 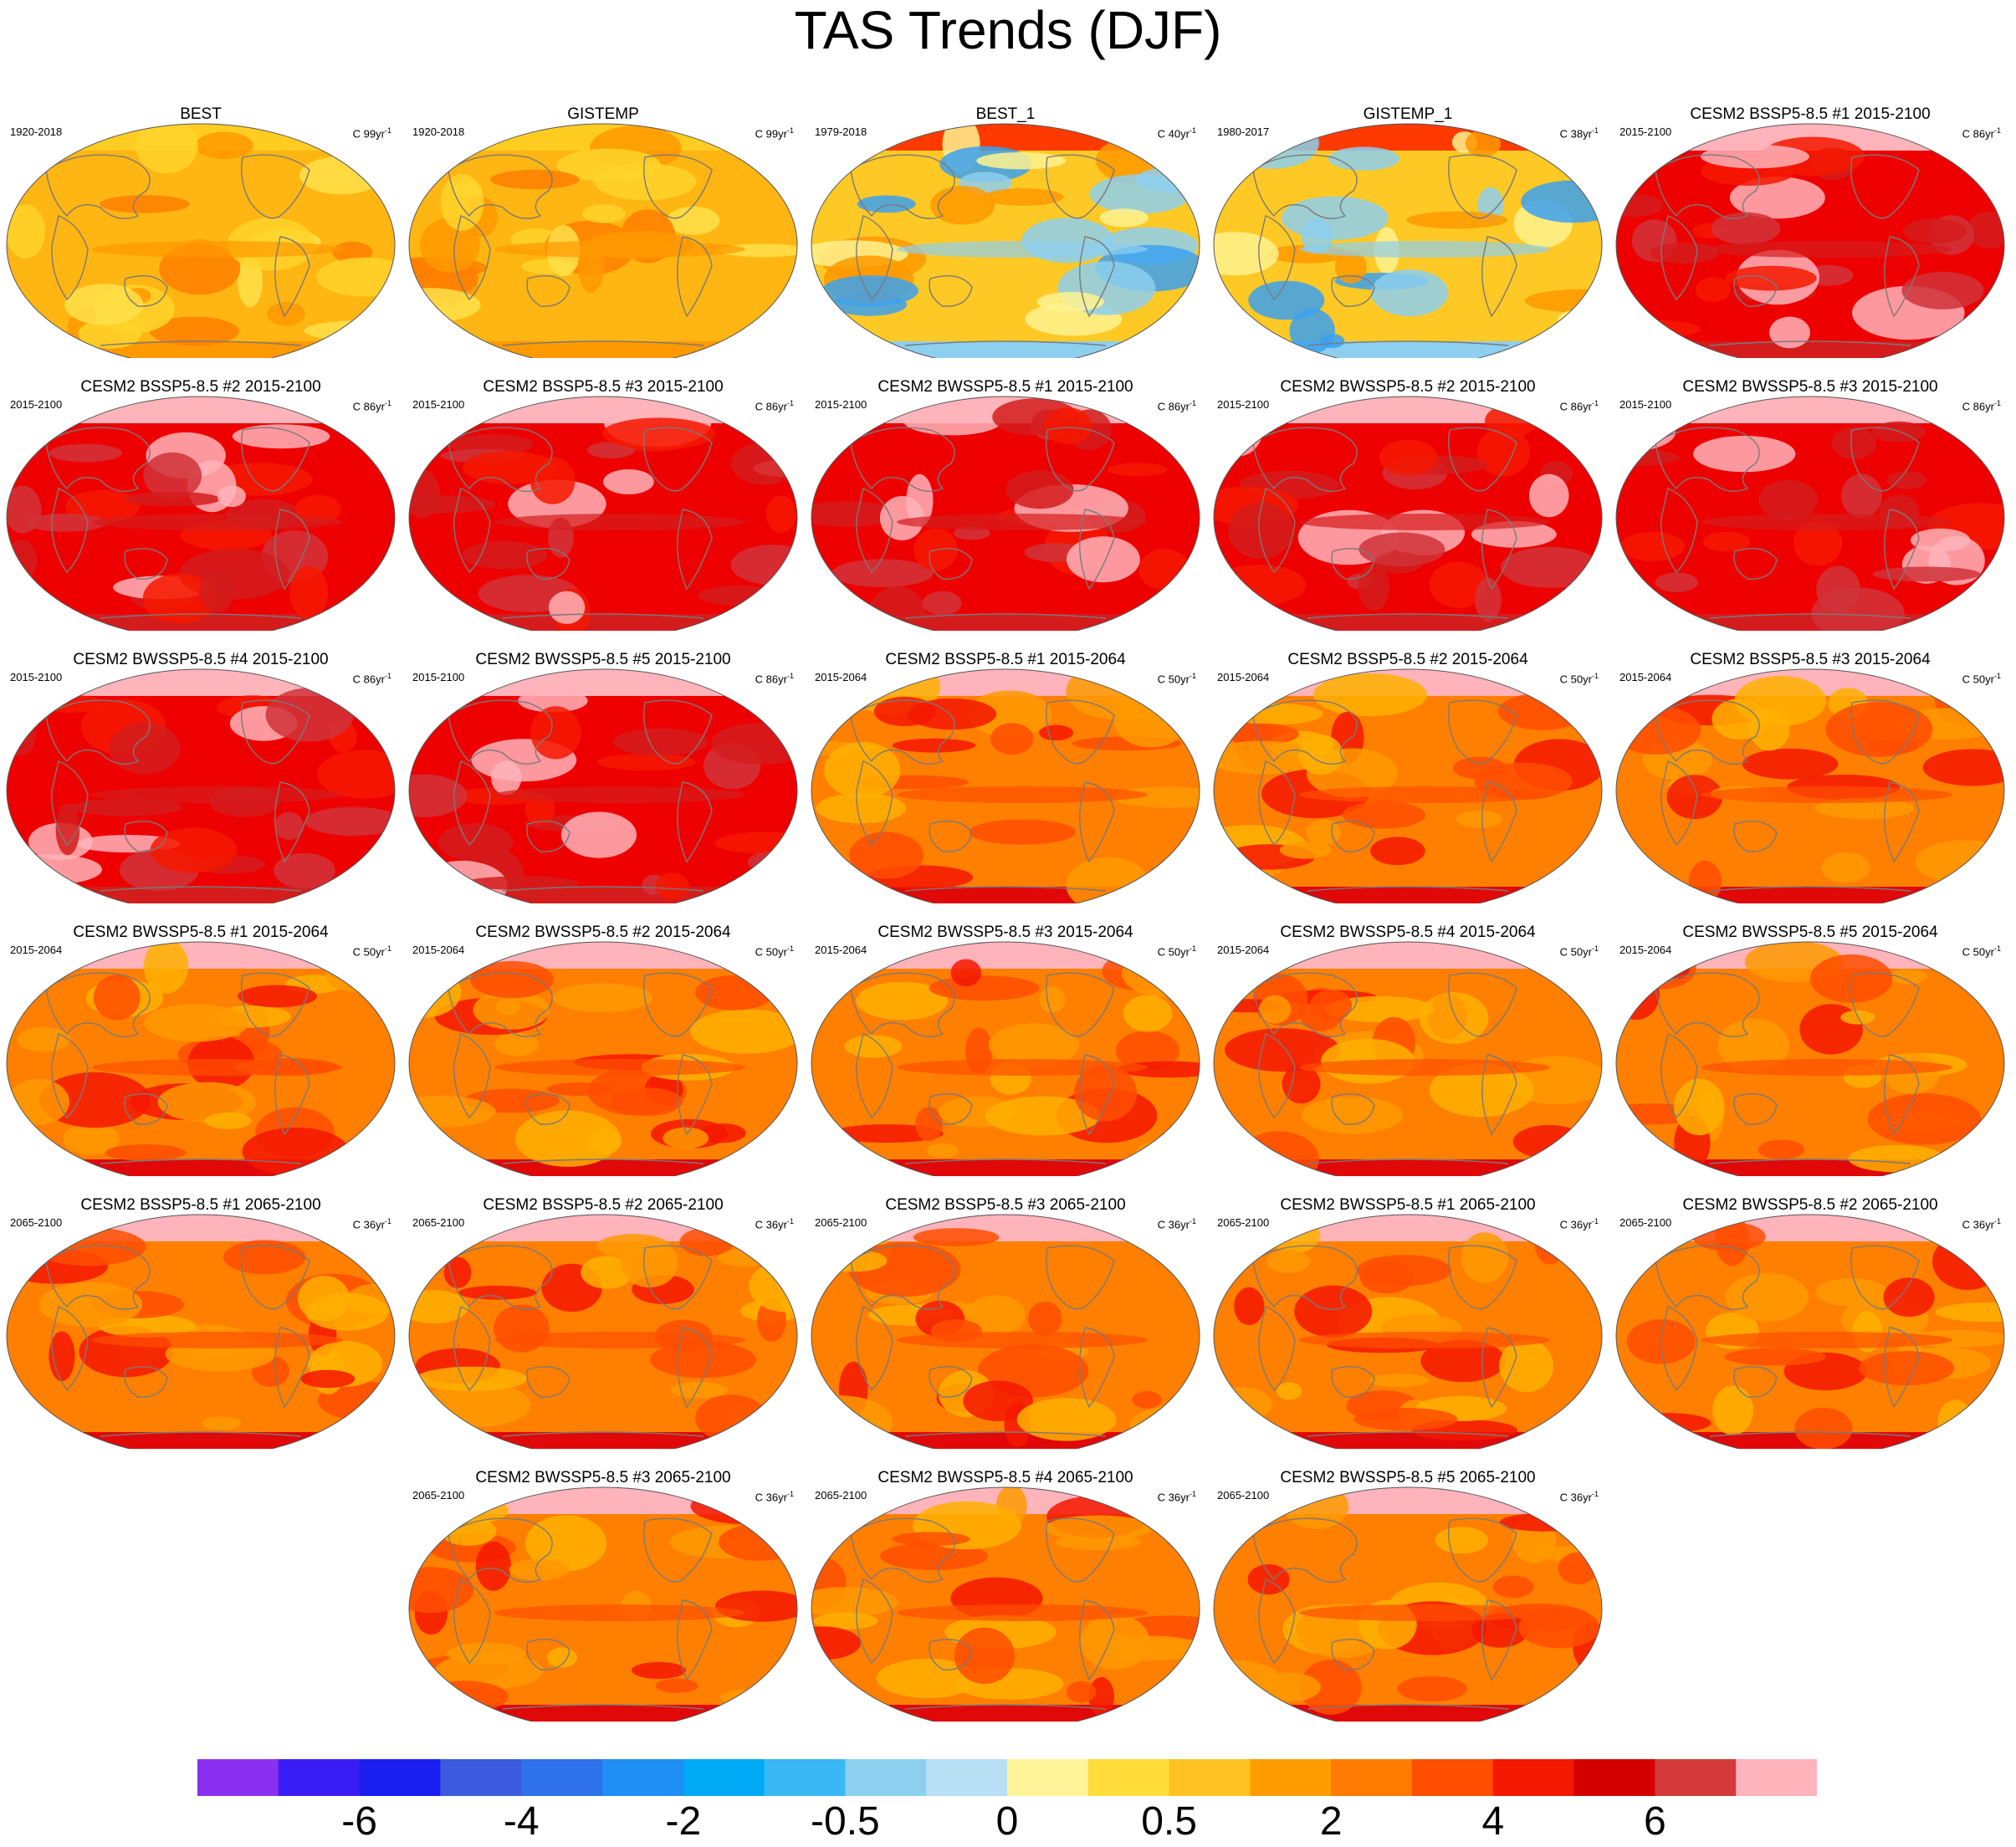 I want to click on panel-title: CESM2 BWSSP5-8.5 #1 2015-2064, so click(x=201, y=932).